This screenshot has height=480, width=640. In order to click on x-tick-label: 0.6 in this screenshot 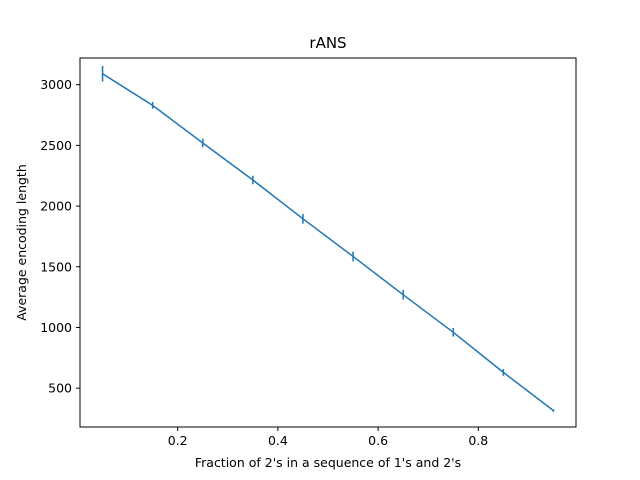, I will do `click(378, 440)`.